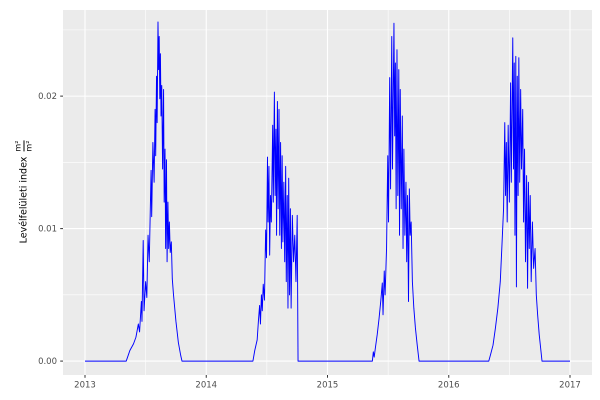 The width and height of the screenshot is (600, 400). I want to click on y-axis-title-text: Levélfelületi index, so click(24, 200).